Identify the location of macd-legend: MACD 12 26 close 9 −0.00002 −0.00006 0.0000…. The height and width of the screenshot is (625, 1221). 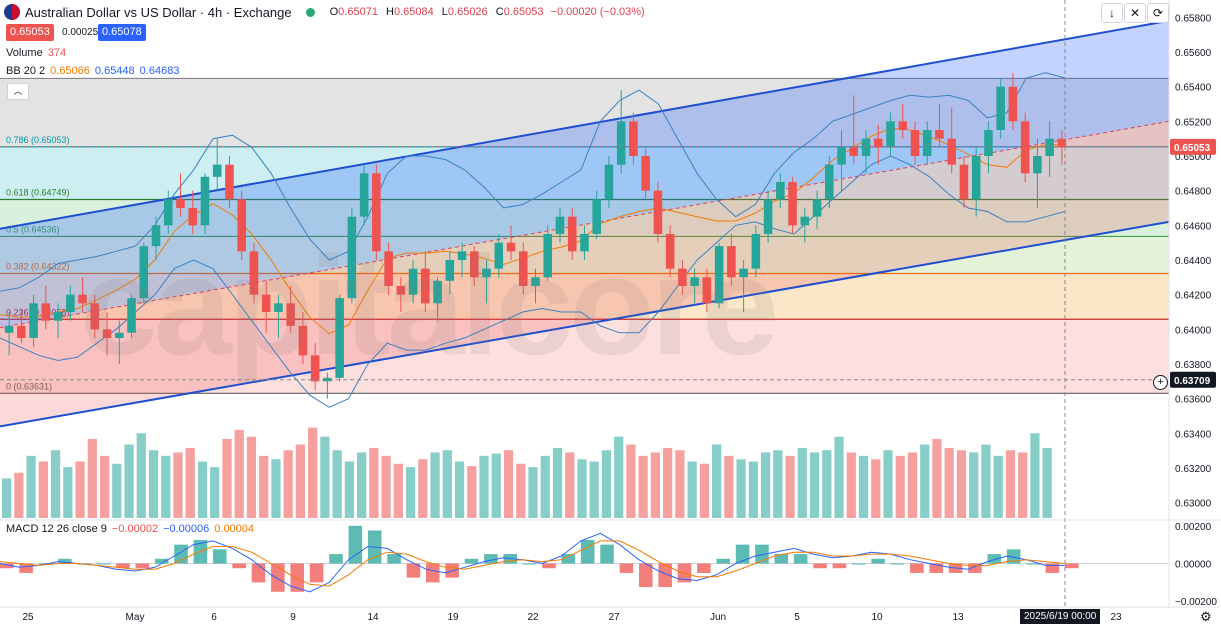
(130, 529).